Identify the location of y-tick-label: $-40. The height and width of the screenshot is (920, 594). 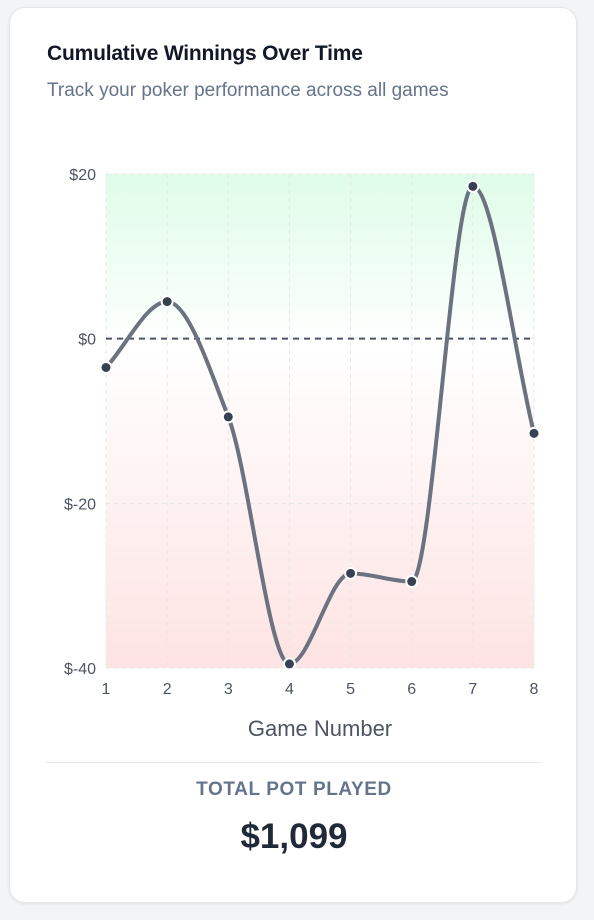
(80, 669).